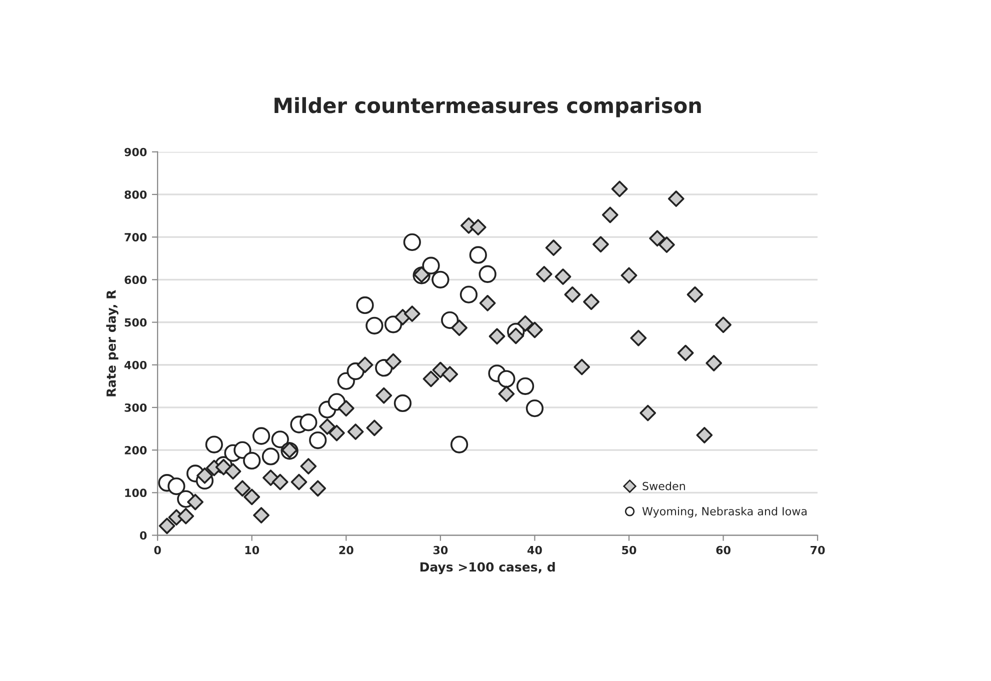  I want to click on x-tick-label: 50, so click(629, 550).